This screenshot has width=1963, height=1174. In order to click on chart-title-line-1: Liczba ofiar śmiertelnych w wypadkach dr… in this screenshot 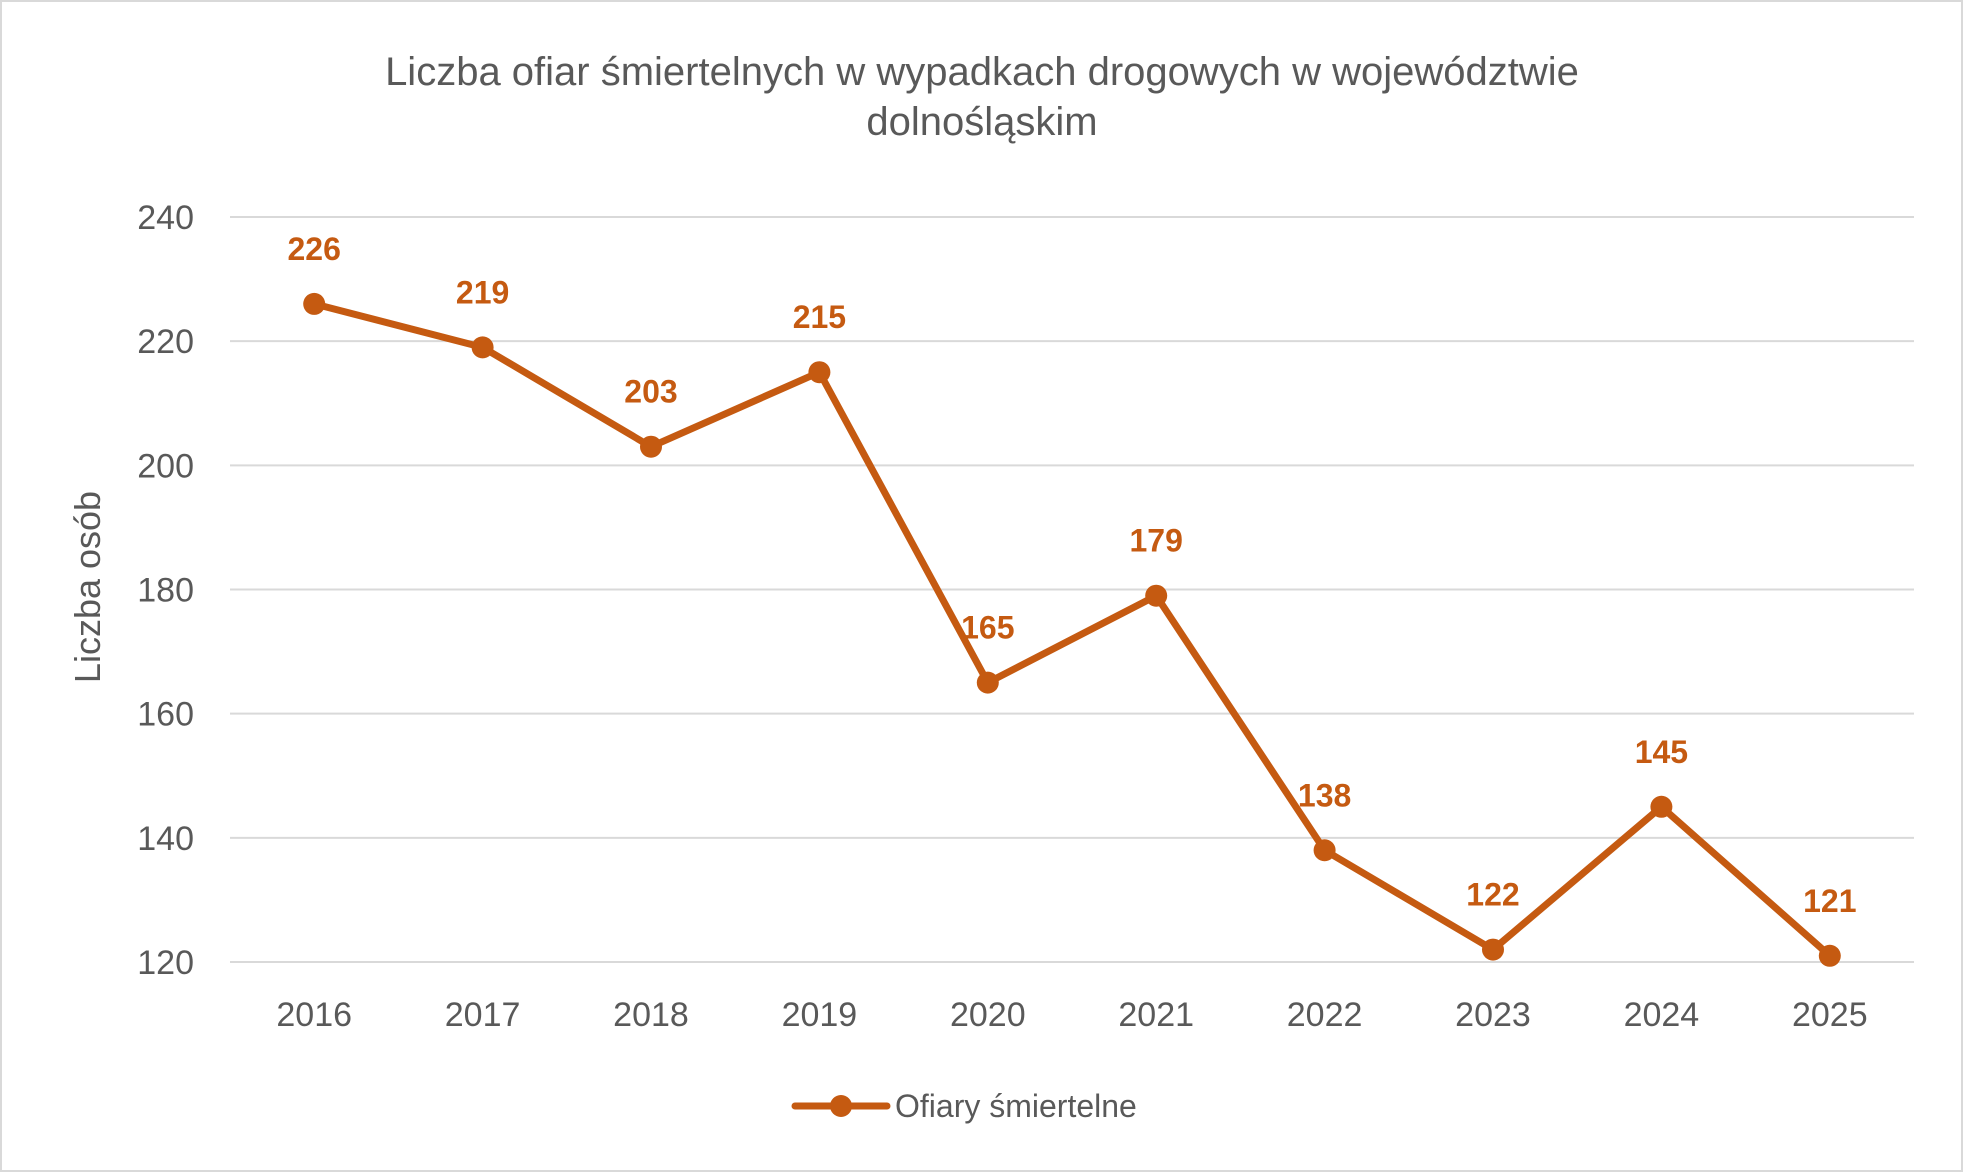, I will do `click(982, 72)`.